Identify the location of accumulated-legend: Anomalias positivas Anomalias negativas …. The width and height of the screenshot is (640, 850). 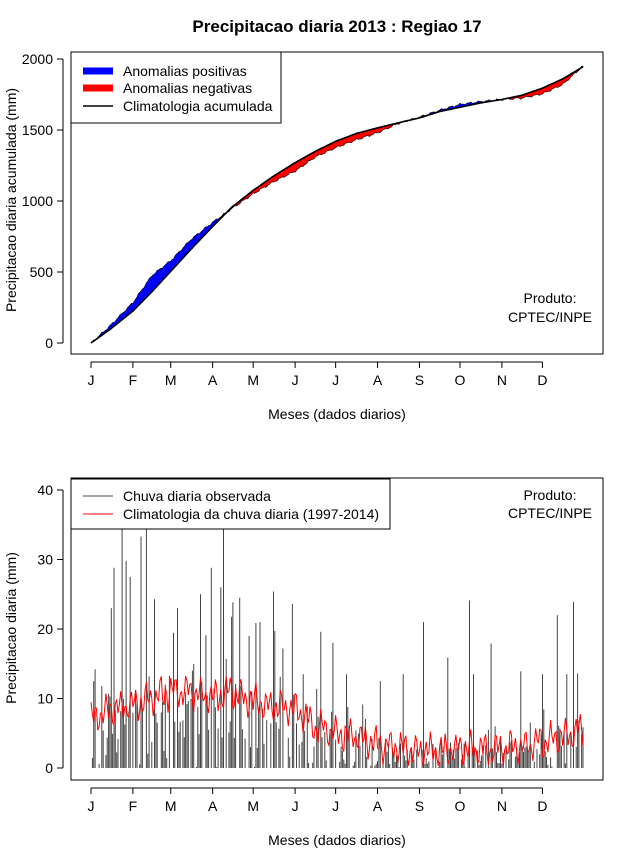
(176, 87).